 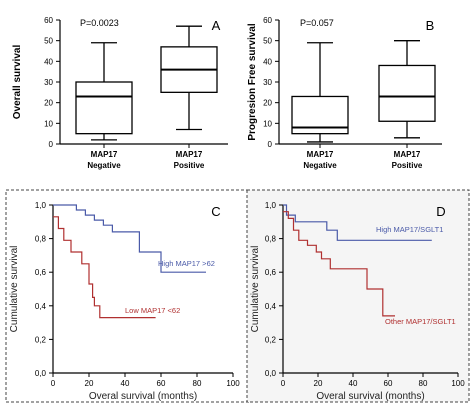 I want to click on p-value: P=0.057, so click(x=317, y=23).